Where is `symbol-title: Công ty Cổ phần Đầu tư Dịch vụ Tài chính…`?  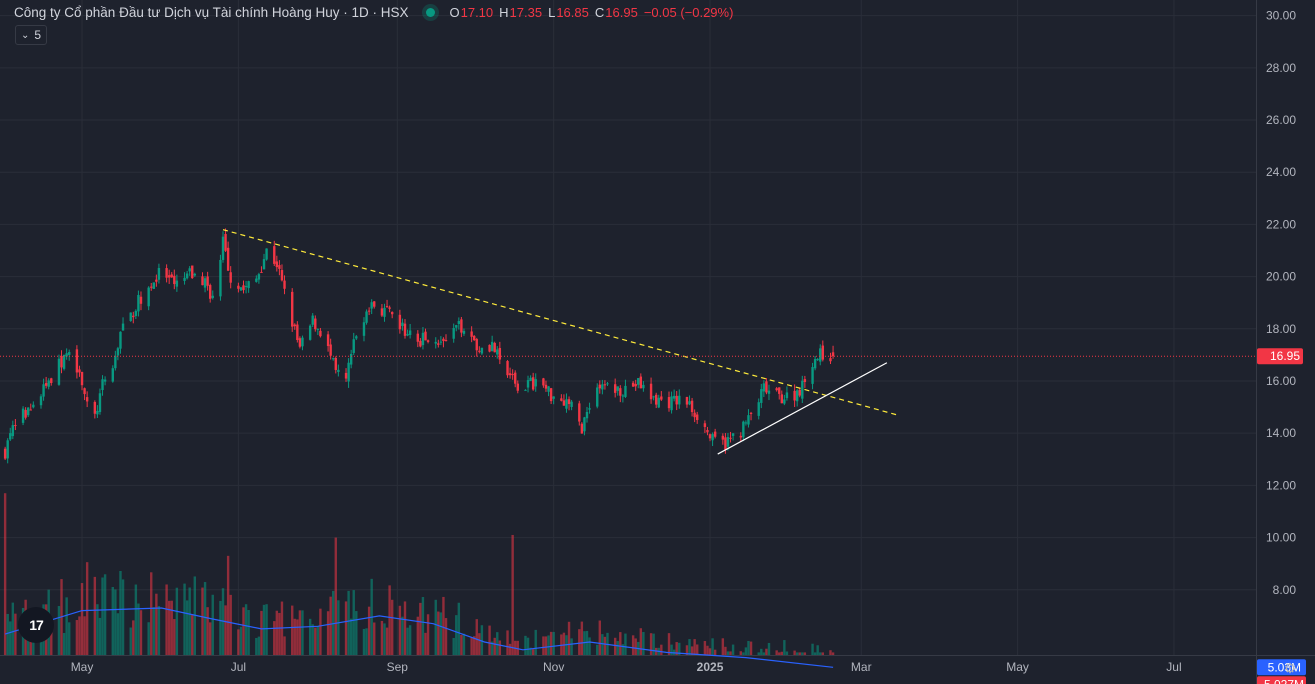 symbol-title: Công ty Cổ phần Đầu tư Dịch vụ Tài chính… is located at coordinates (211, 12).